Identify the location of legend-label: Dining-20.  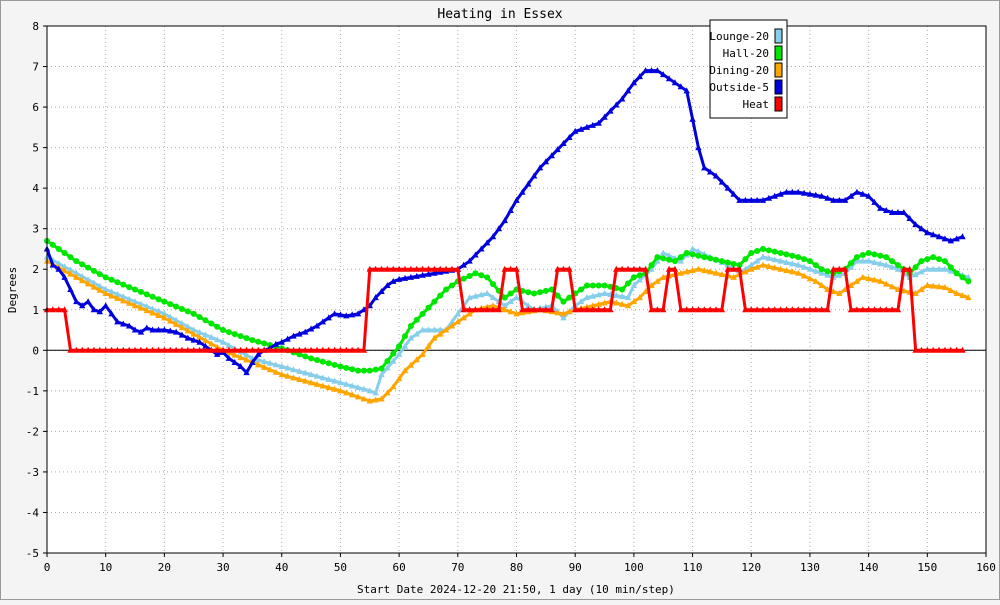
(739, 70).